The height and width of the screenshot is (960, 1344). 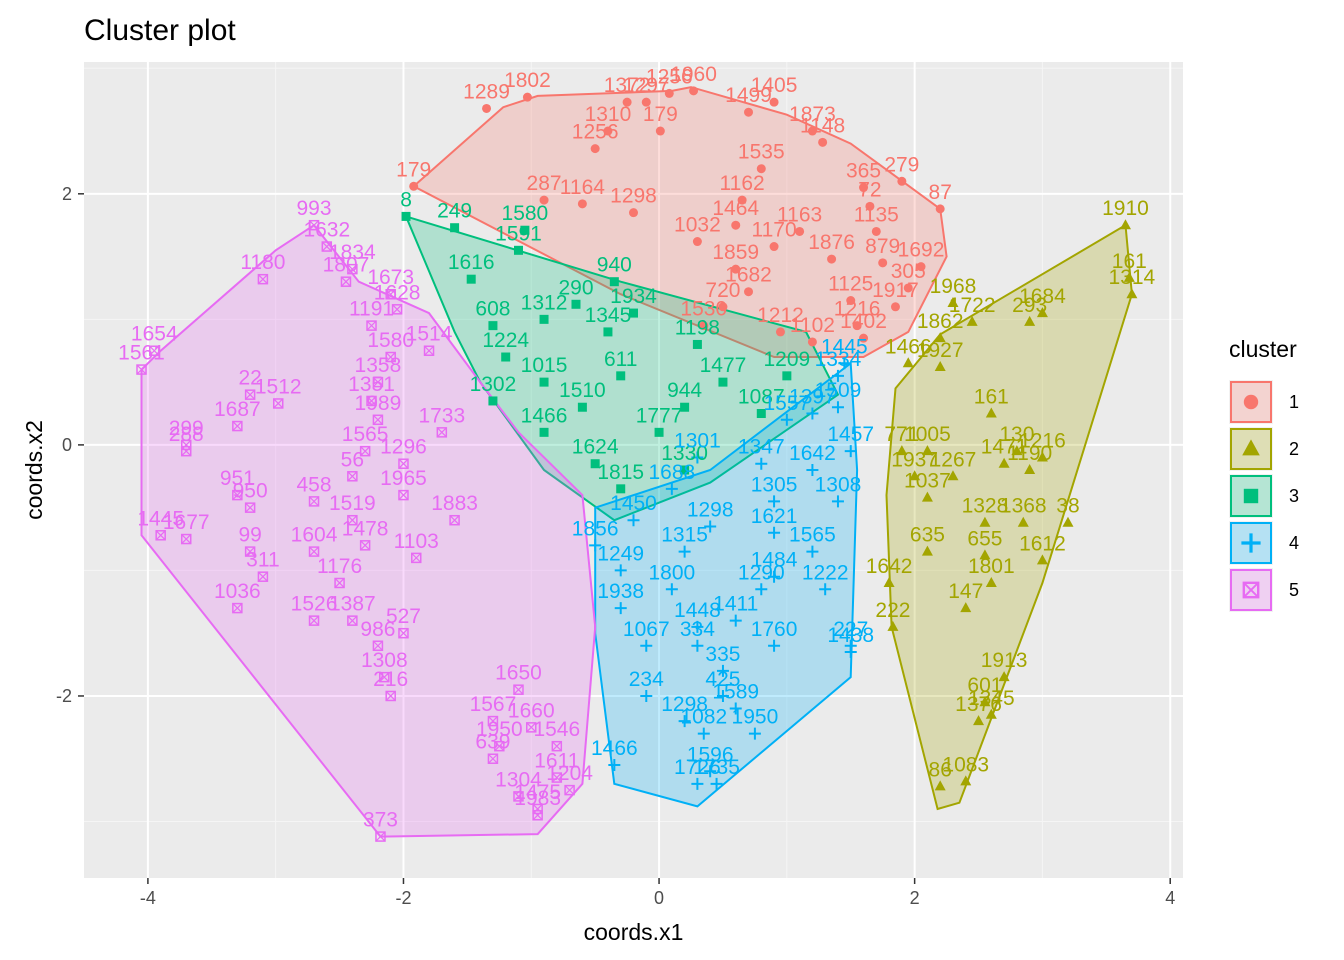 I want to click on point-label: 993, so click(x=313, y=208).